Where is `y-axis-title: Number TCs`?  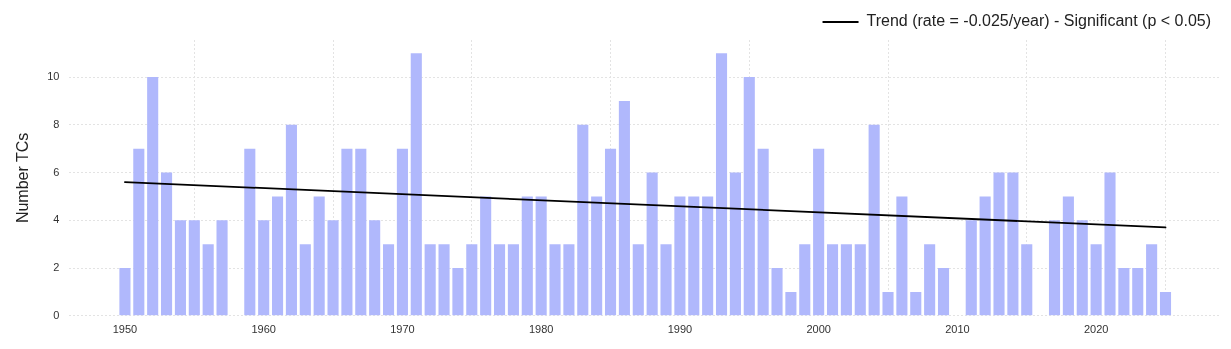
y-axis-title: Number TCs is located at coordinates (23, 178).